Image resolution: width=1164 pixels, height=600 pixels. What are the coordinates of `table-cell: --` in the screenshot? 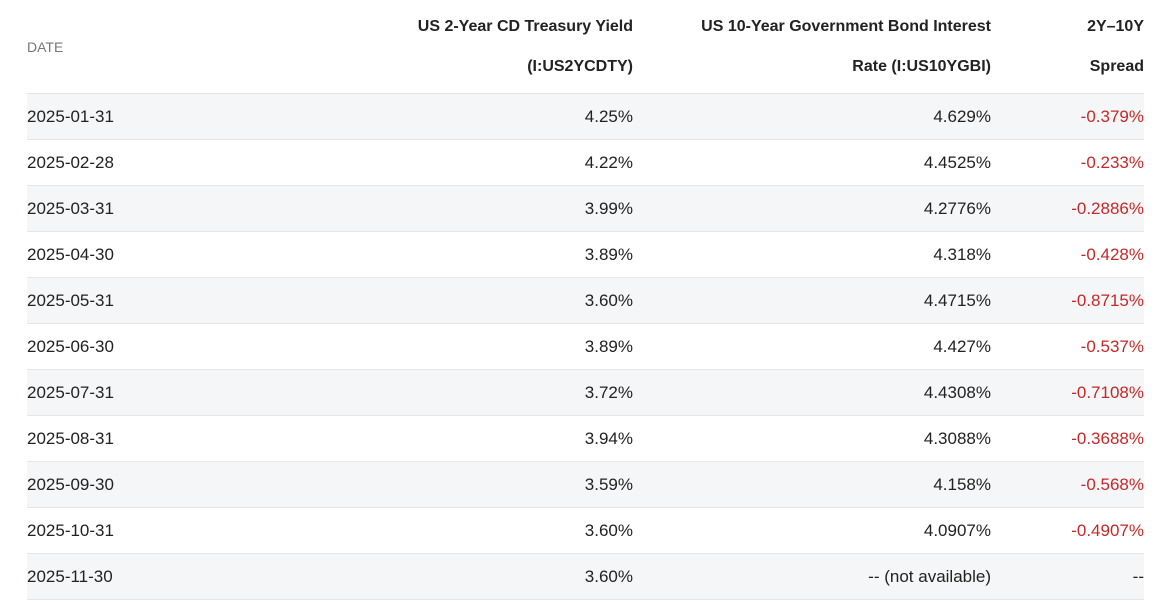 It's located at (1138, 576).